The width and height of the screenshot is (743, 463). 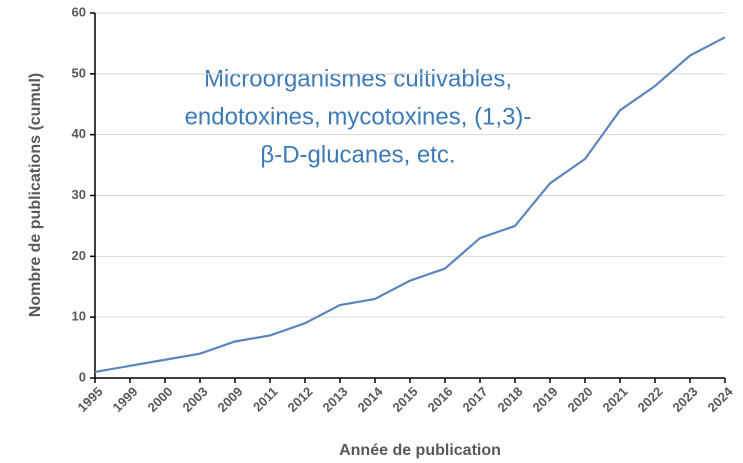 I want to click on x-tick-label: 2017, so click(x=474, y=399).